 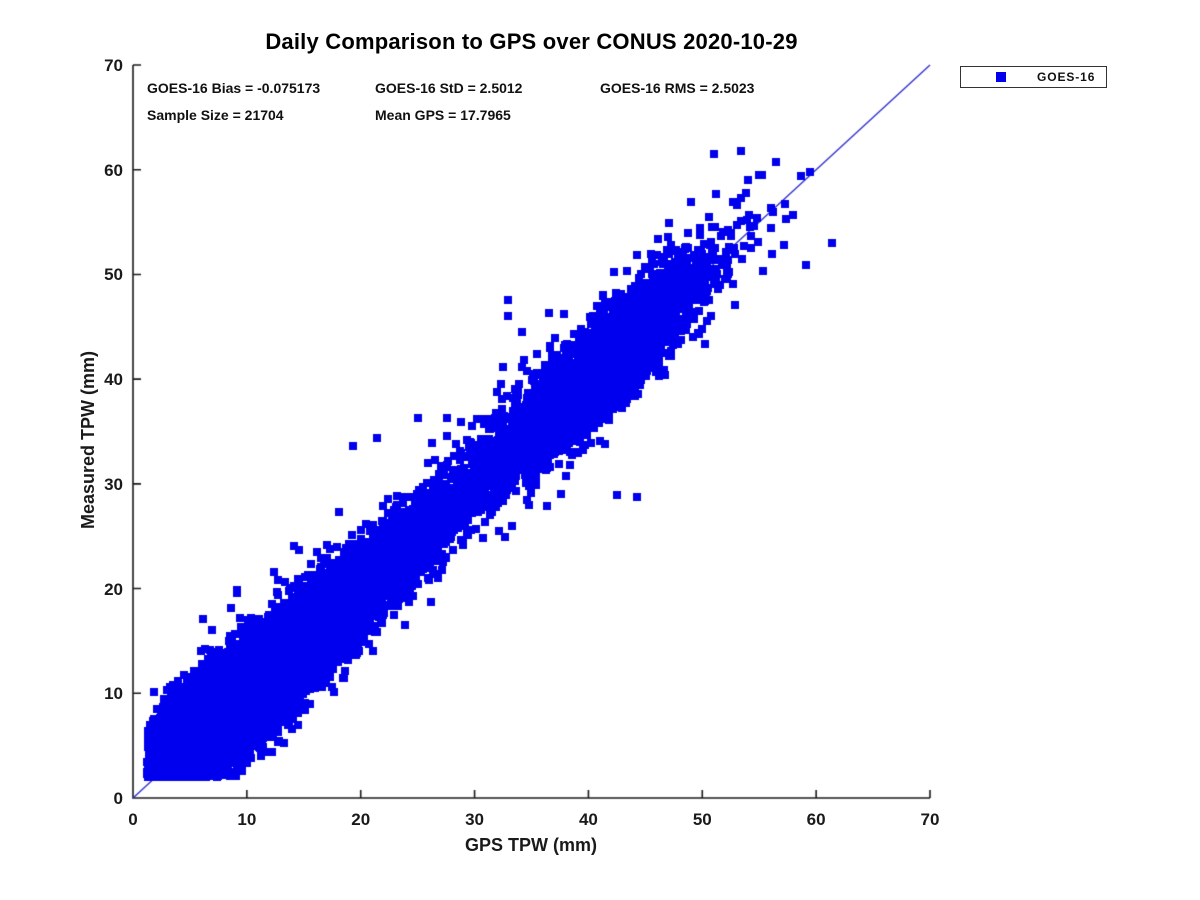 I want to click on legend-marker-goes16-icon, so click(x=1001, y=77).